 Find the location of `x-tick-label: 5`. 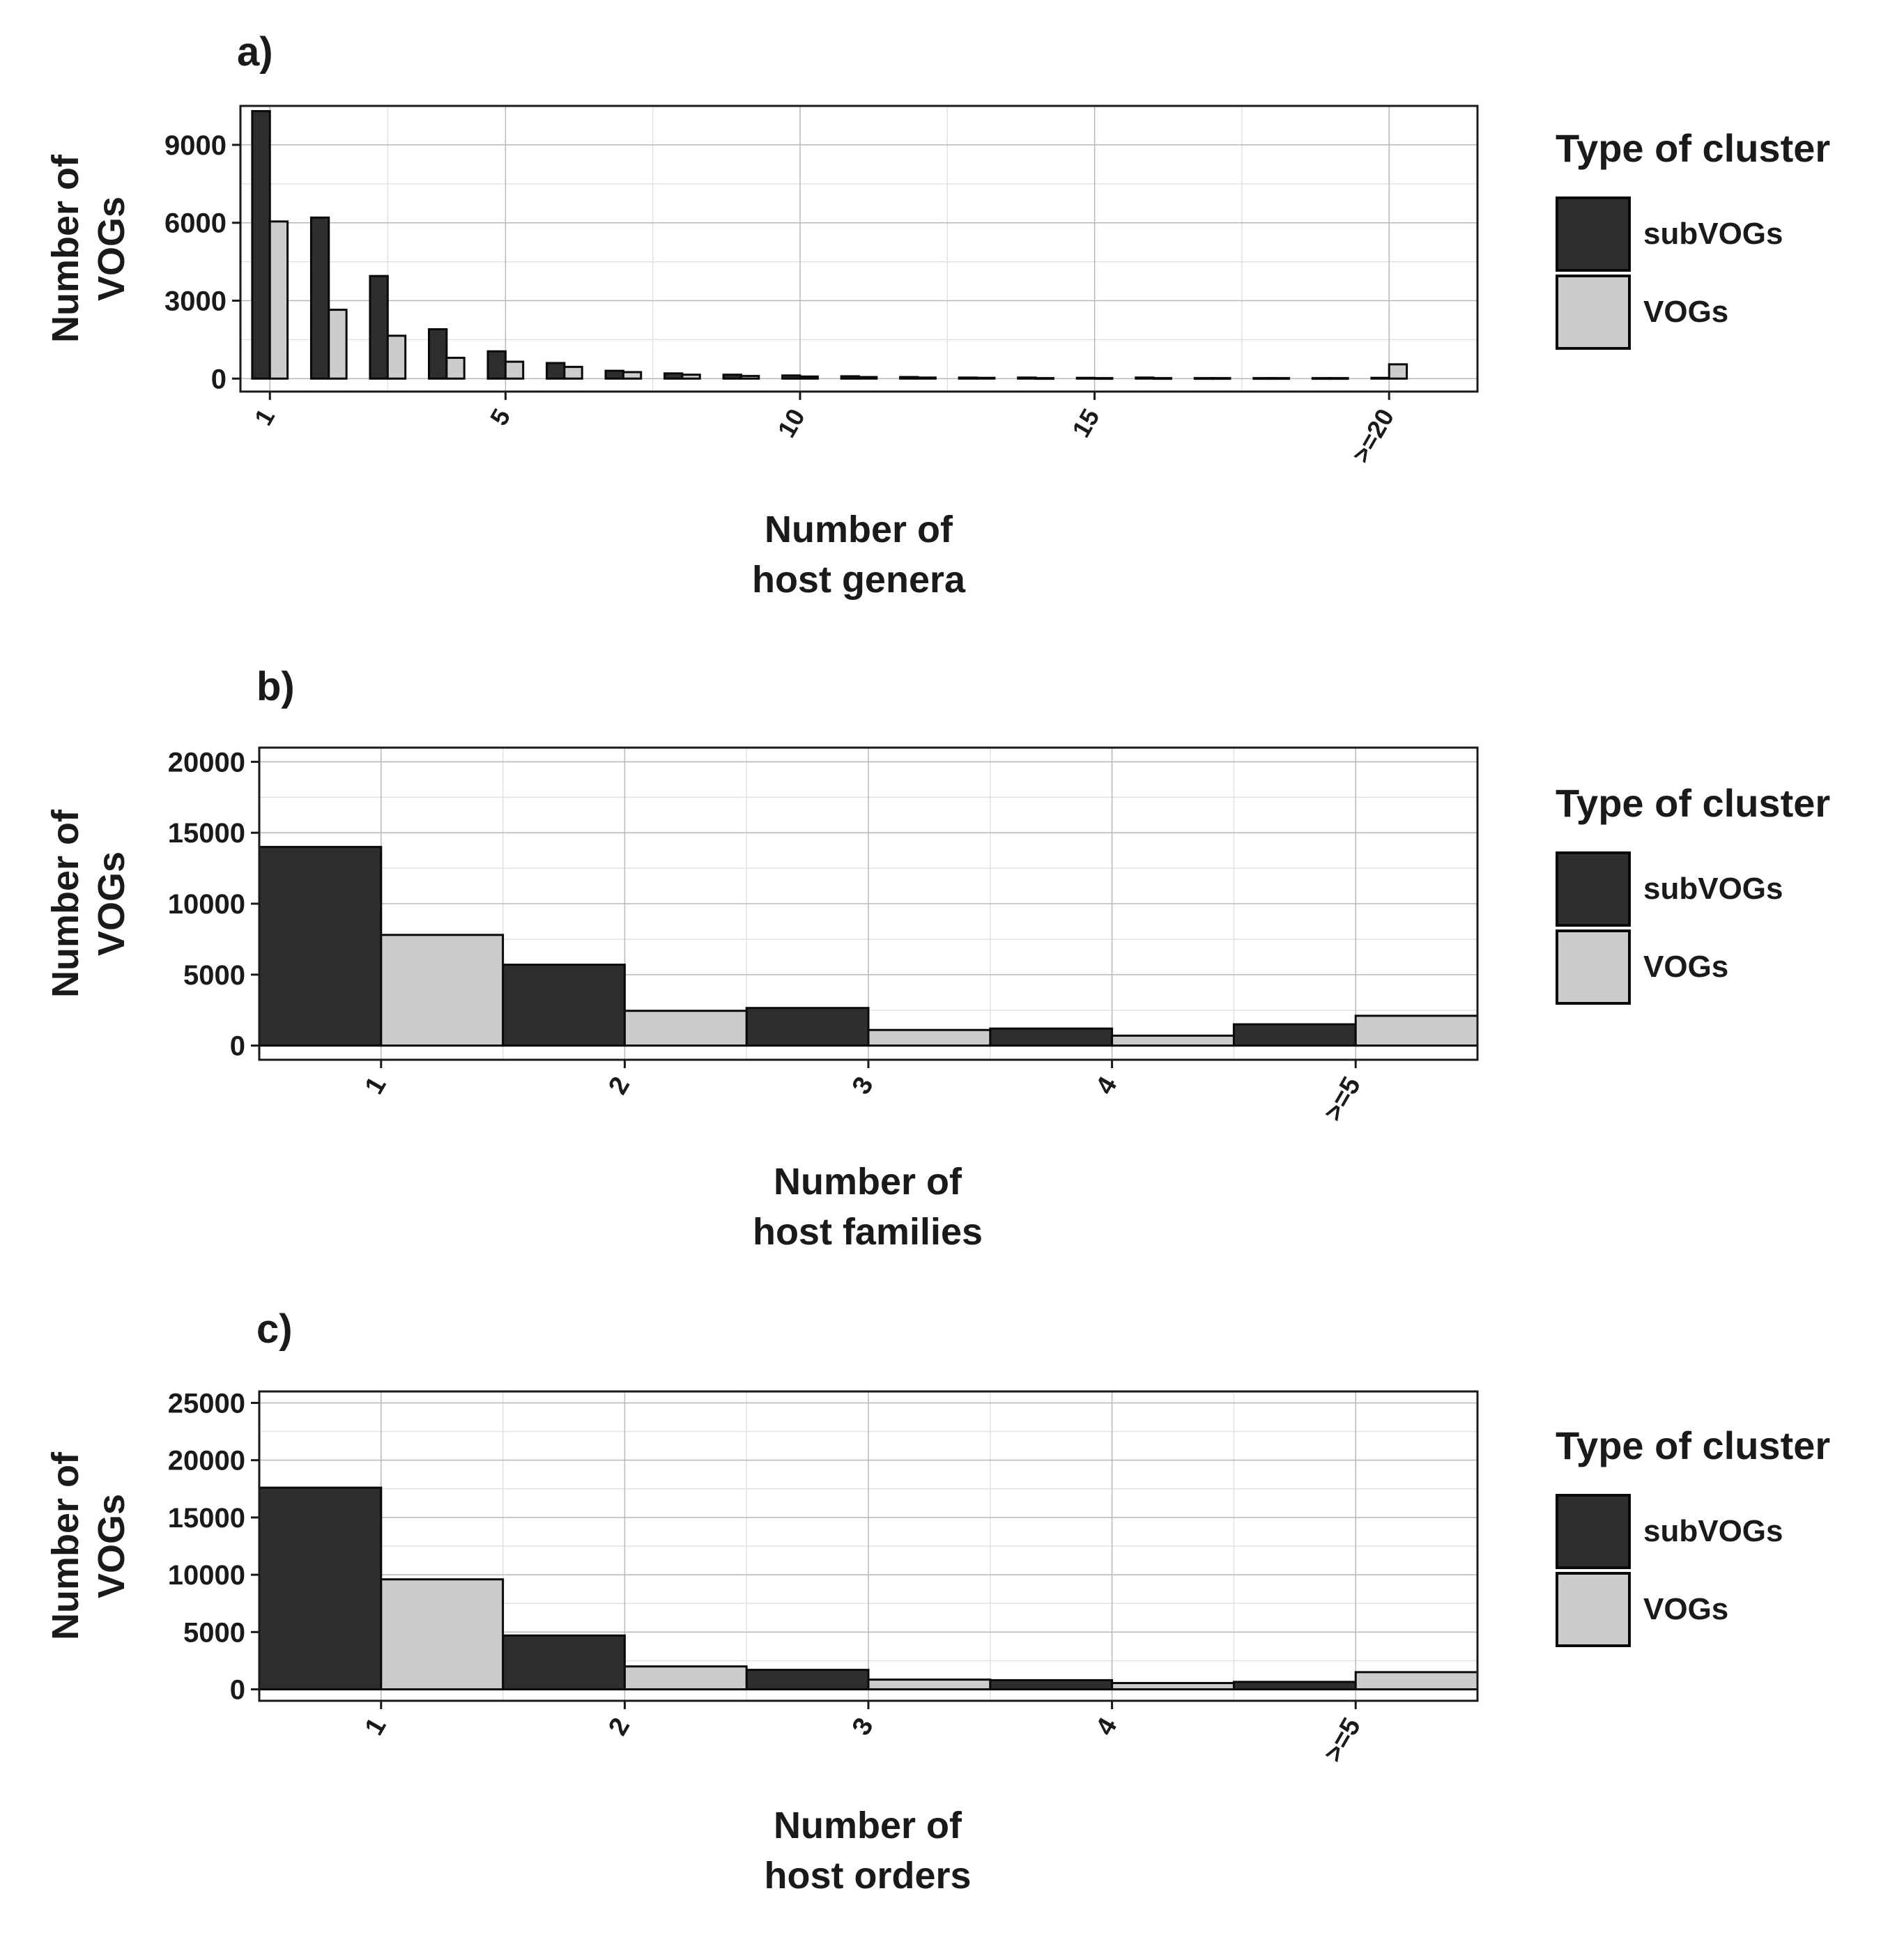

x-tick-label: 5 is located at coordinates (500, 417).